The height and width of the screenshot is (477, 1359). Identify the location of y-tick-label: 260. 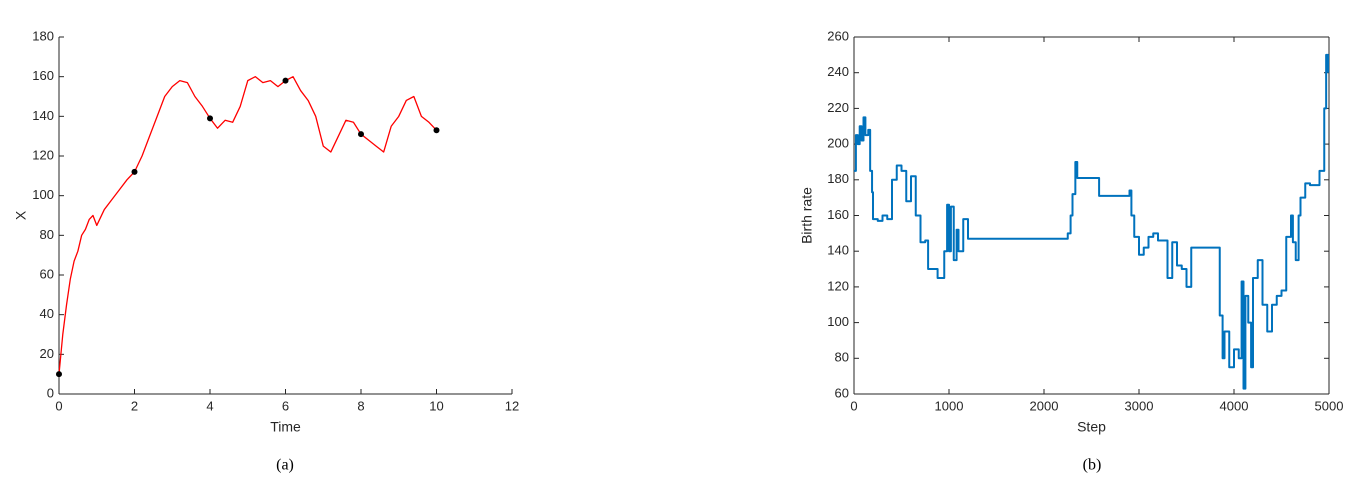
(838, 35).